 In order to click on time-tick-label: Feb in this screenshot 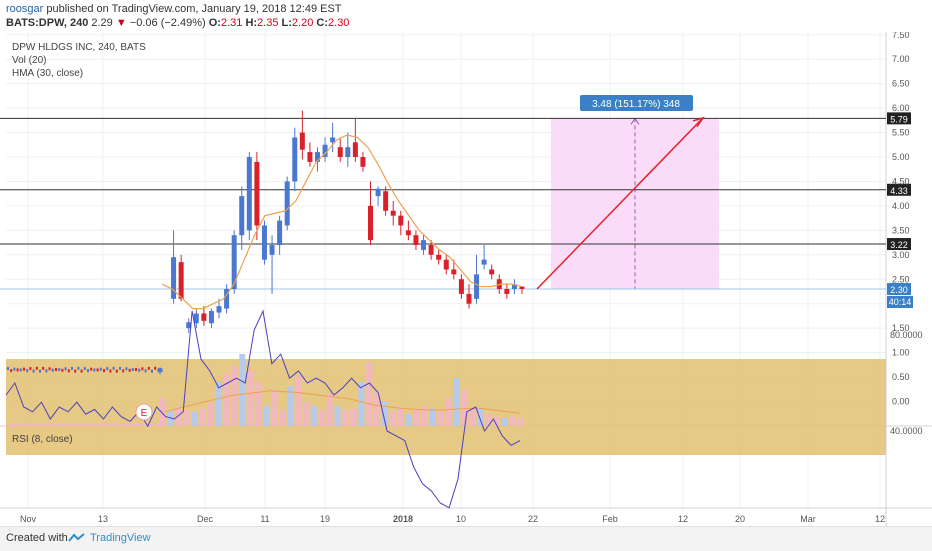, I will do `click(610, 519)`.